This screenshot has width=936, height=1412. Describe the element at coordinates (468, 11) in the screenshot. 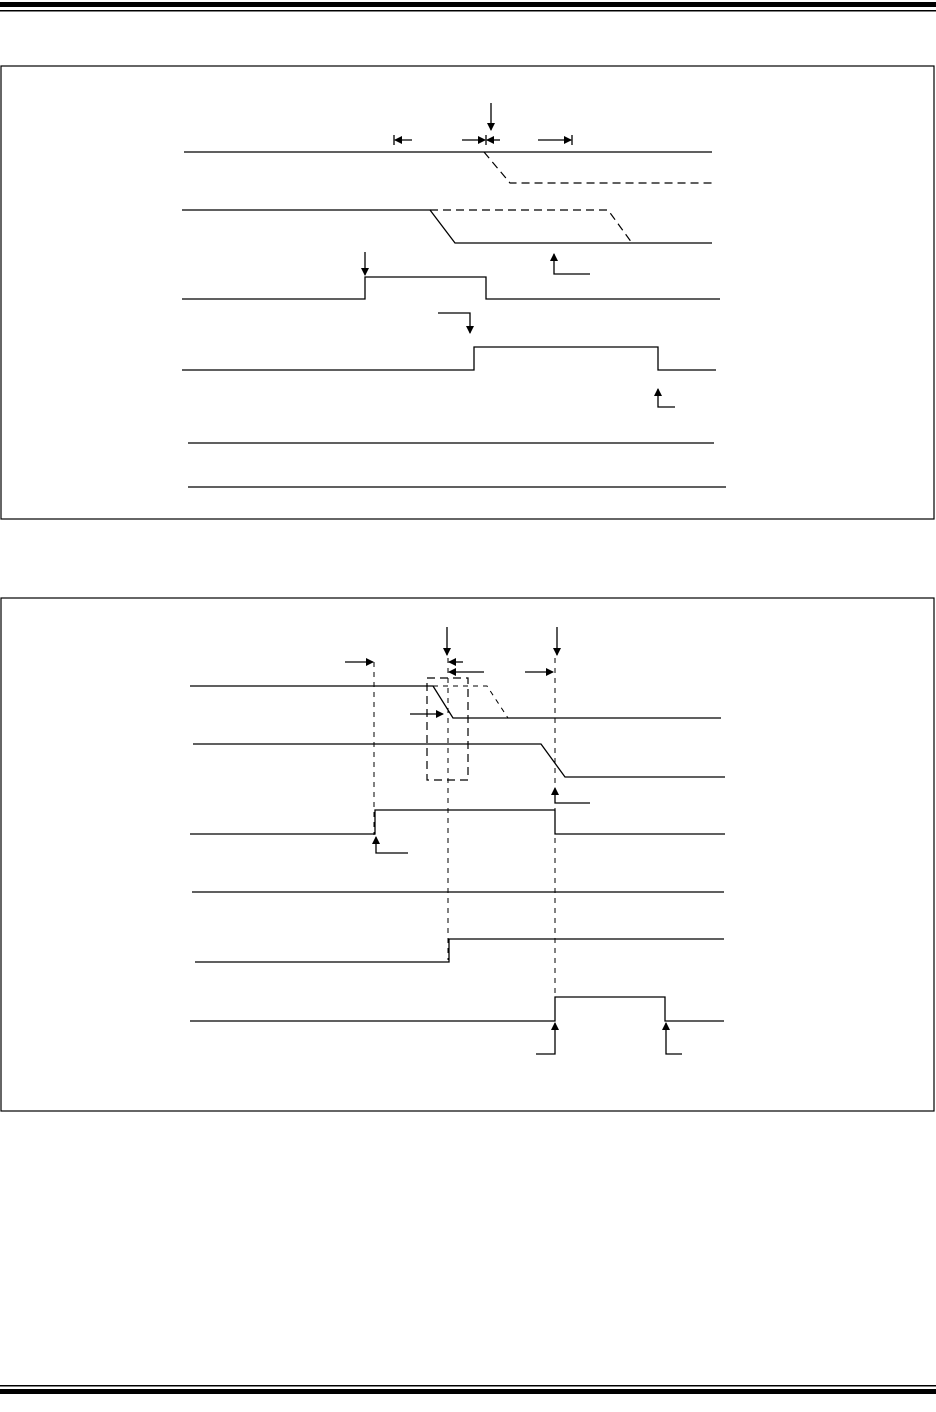

I see `header-rule-thin` at that location.